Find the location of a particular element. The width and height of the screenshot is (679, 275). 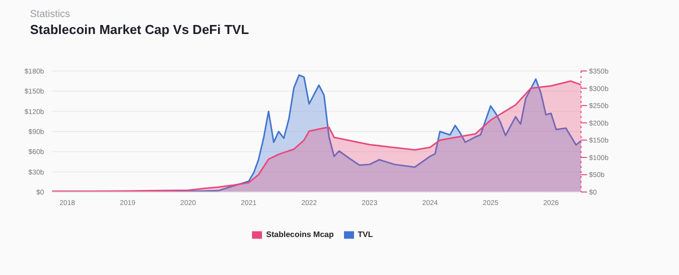

legend-label: TVL is located at coordinates (365, 235).